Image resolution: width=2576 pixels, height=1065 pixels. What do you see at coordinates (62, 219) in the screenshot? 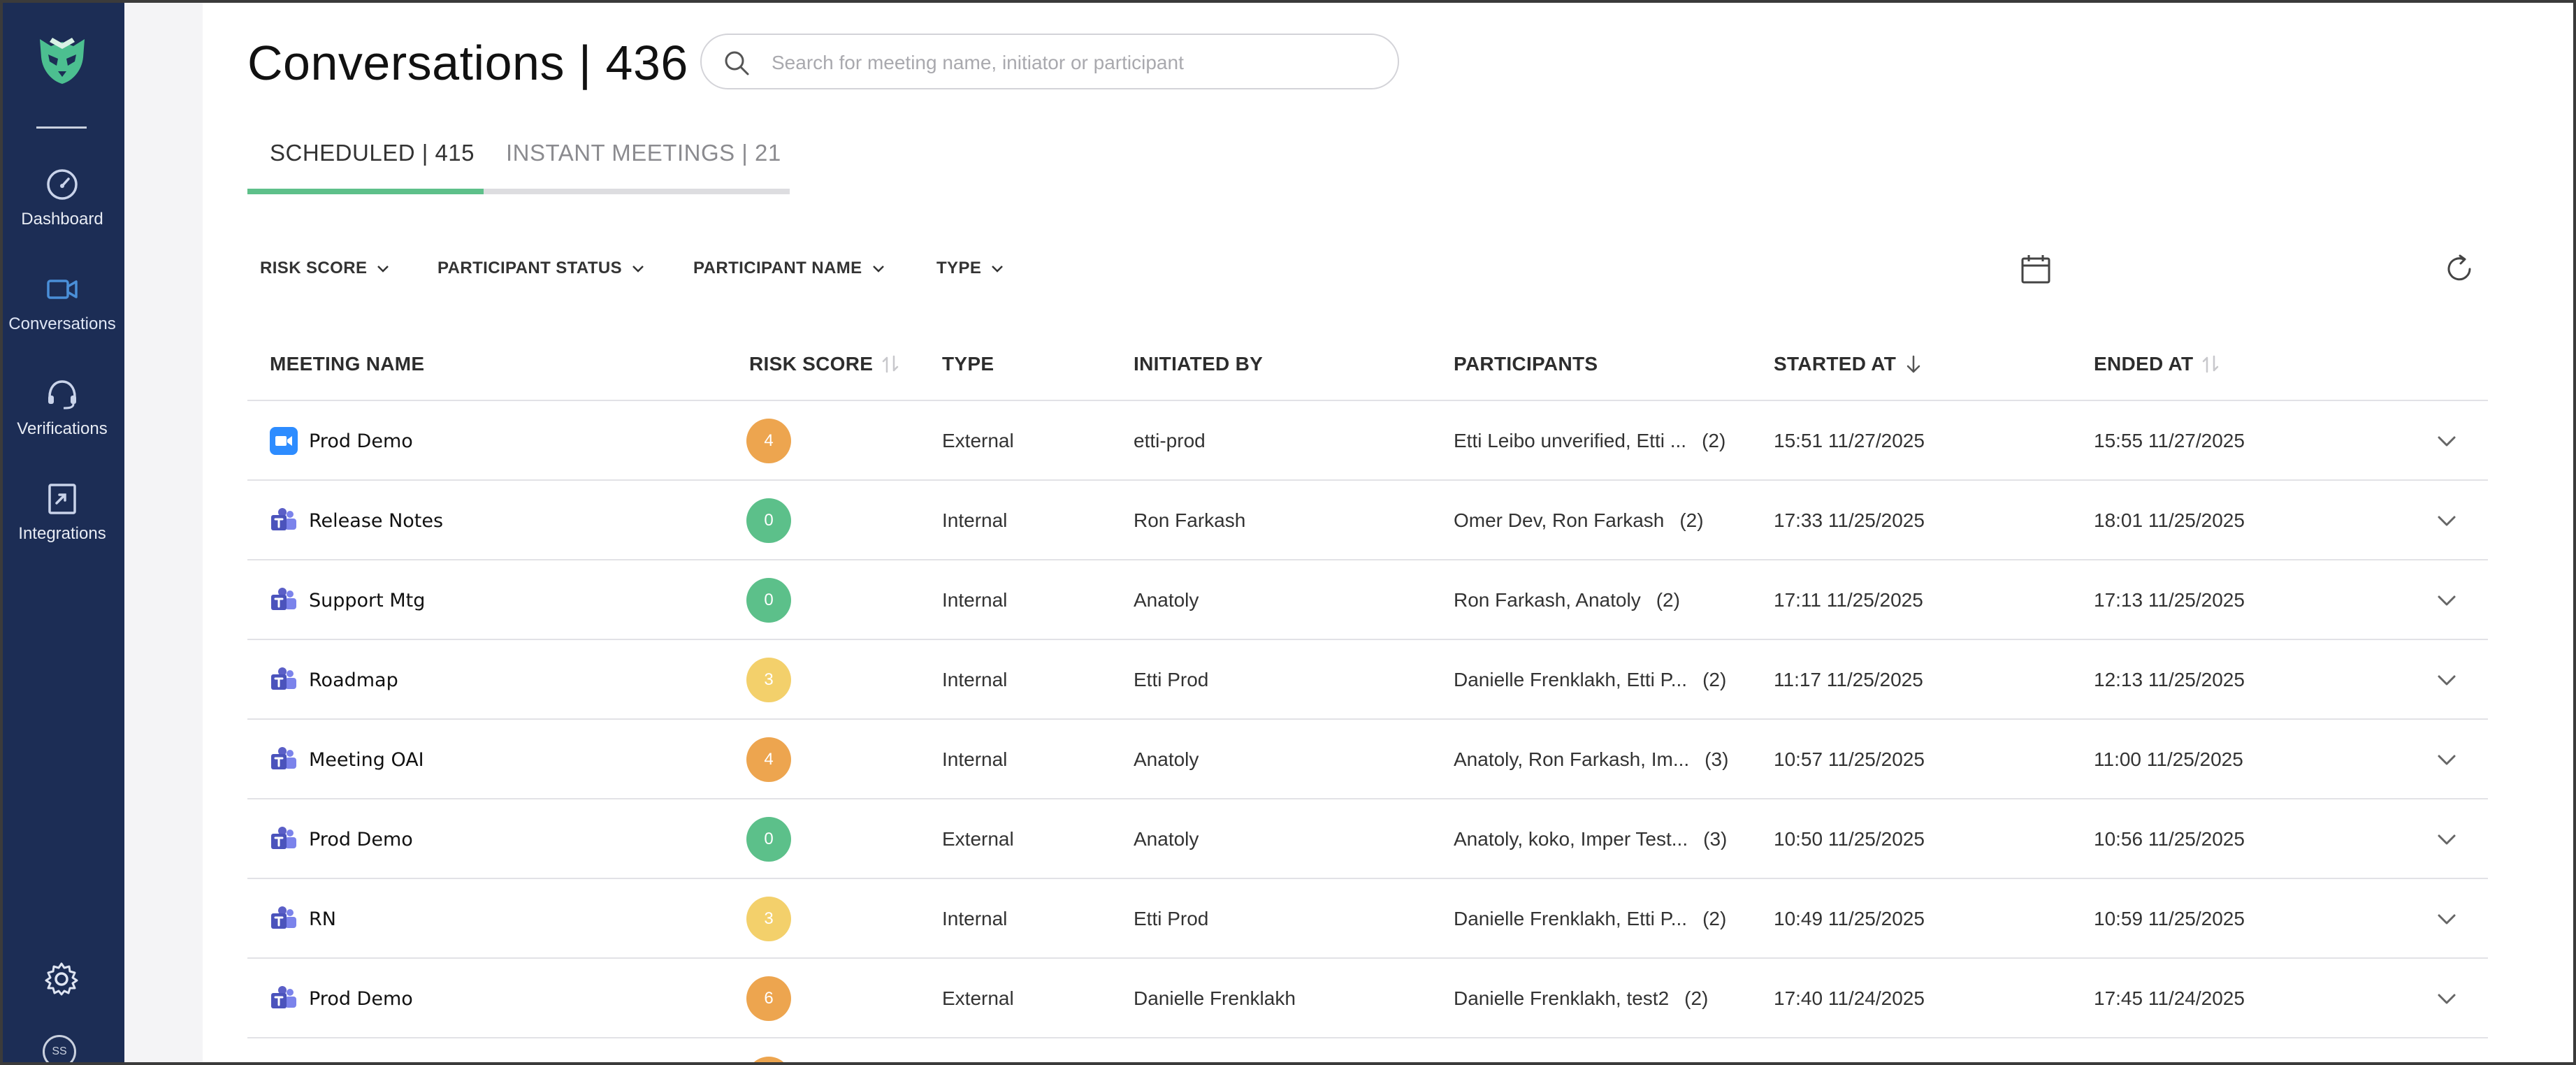
I see `sidebar-item-label: Dashboard` at bounding box center [62, 219].